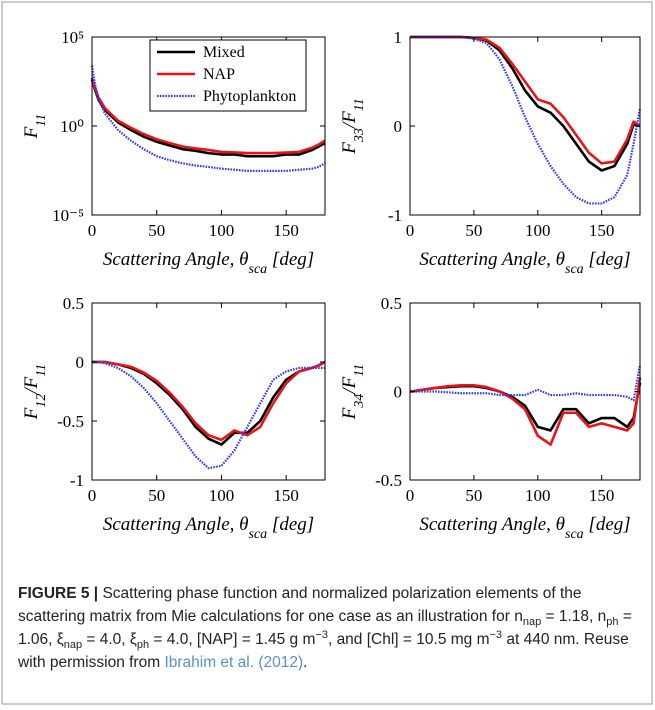  I want to click on y-axis-label: F34/F11, so click(353, 392).